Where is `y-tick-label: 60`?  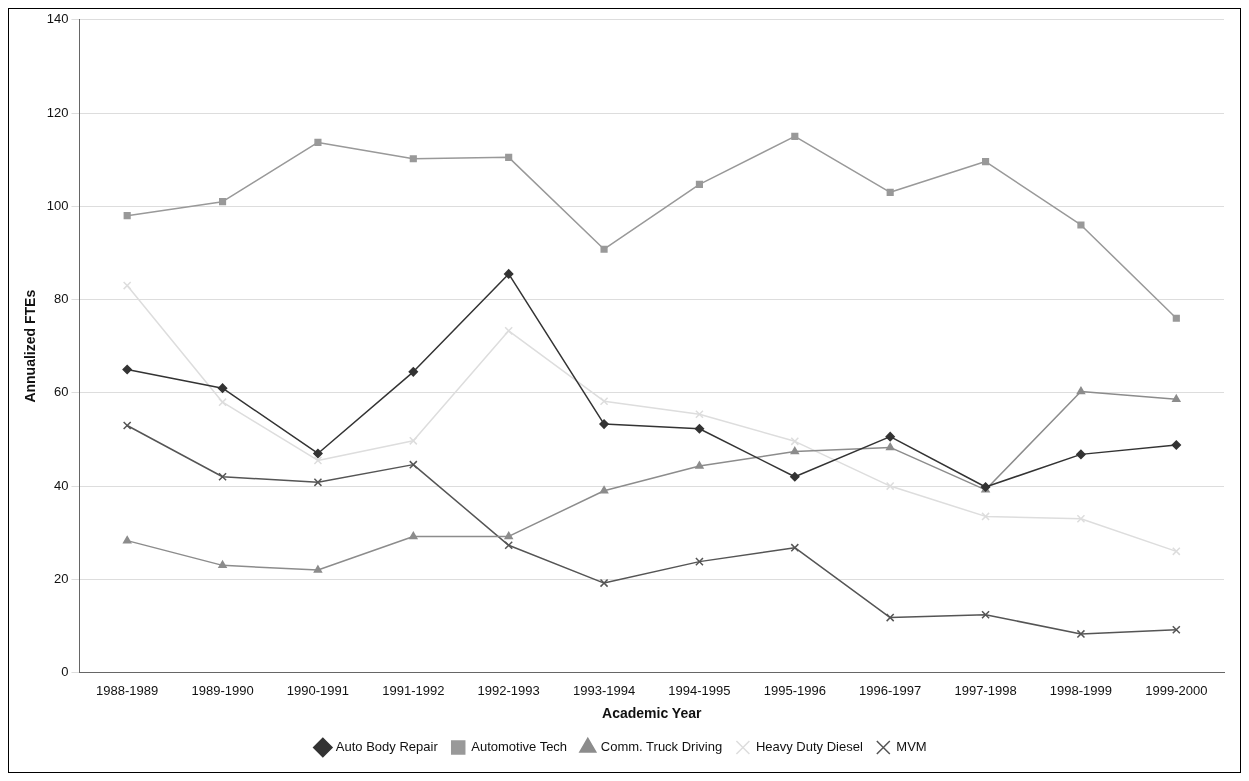
y-tick-label: 60 is located at coordinates (61, 392).